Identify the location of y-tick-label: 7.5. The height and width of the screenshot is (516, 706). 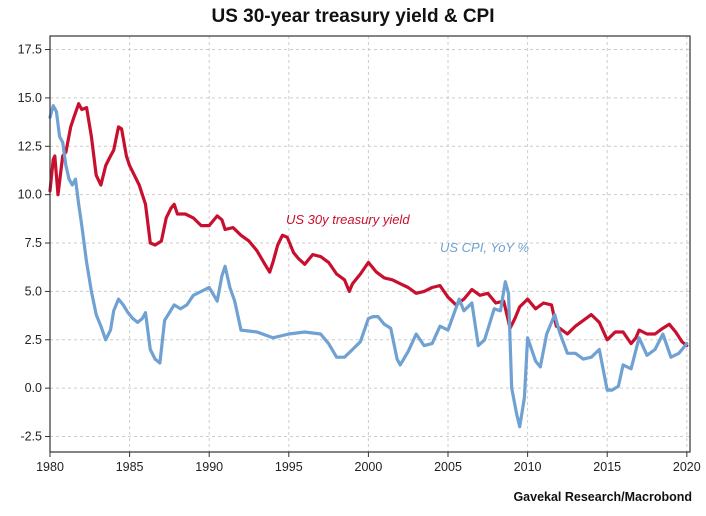
(33, 243).